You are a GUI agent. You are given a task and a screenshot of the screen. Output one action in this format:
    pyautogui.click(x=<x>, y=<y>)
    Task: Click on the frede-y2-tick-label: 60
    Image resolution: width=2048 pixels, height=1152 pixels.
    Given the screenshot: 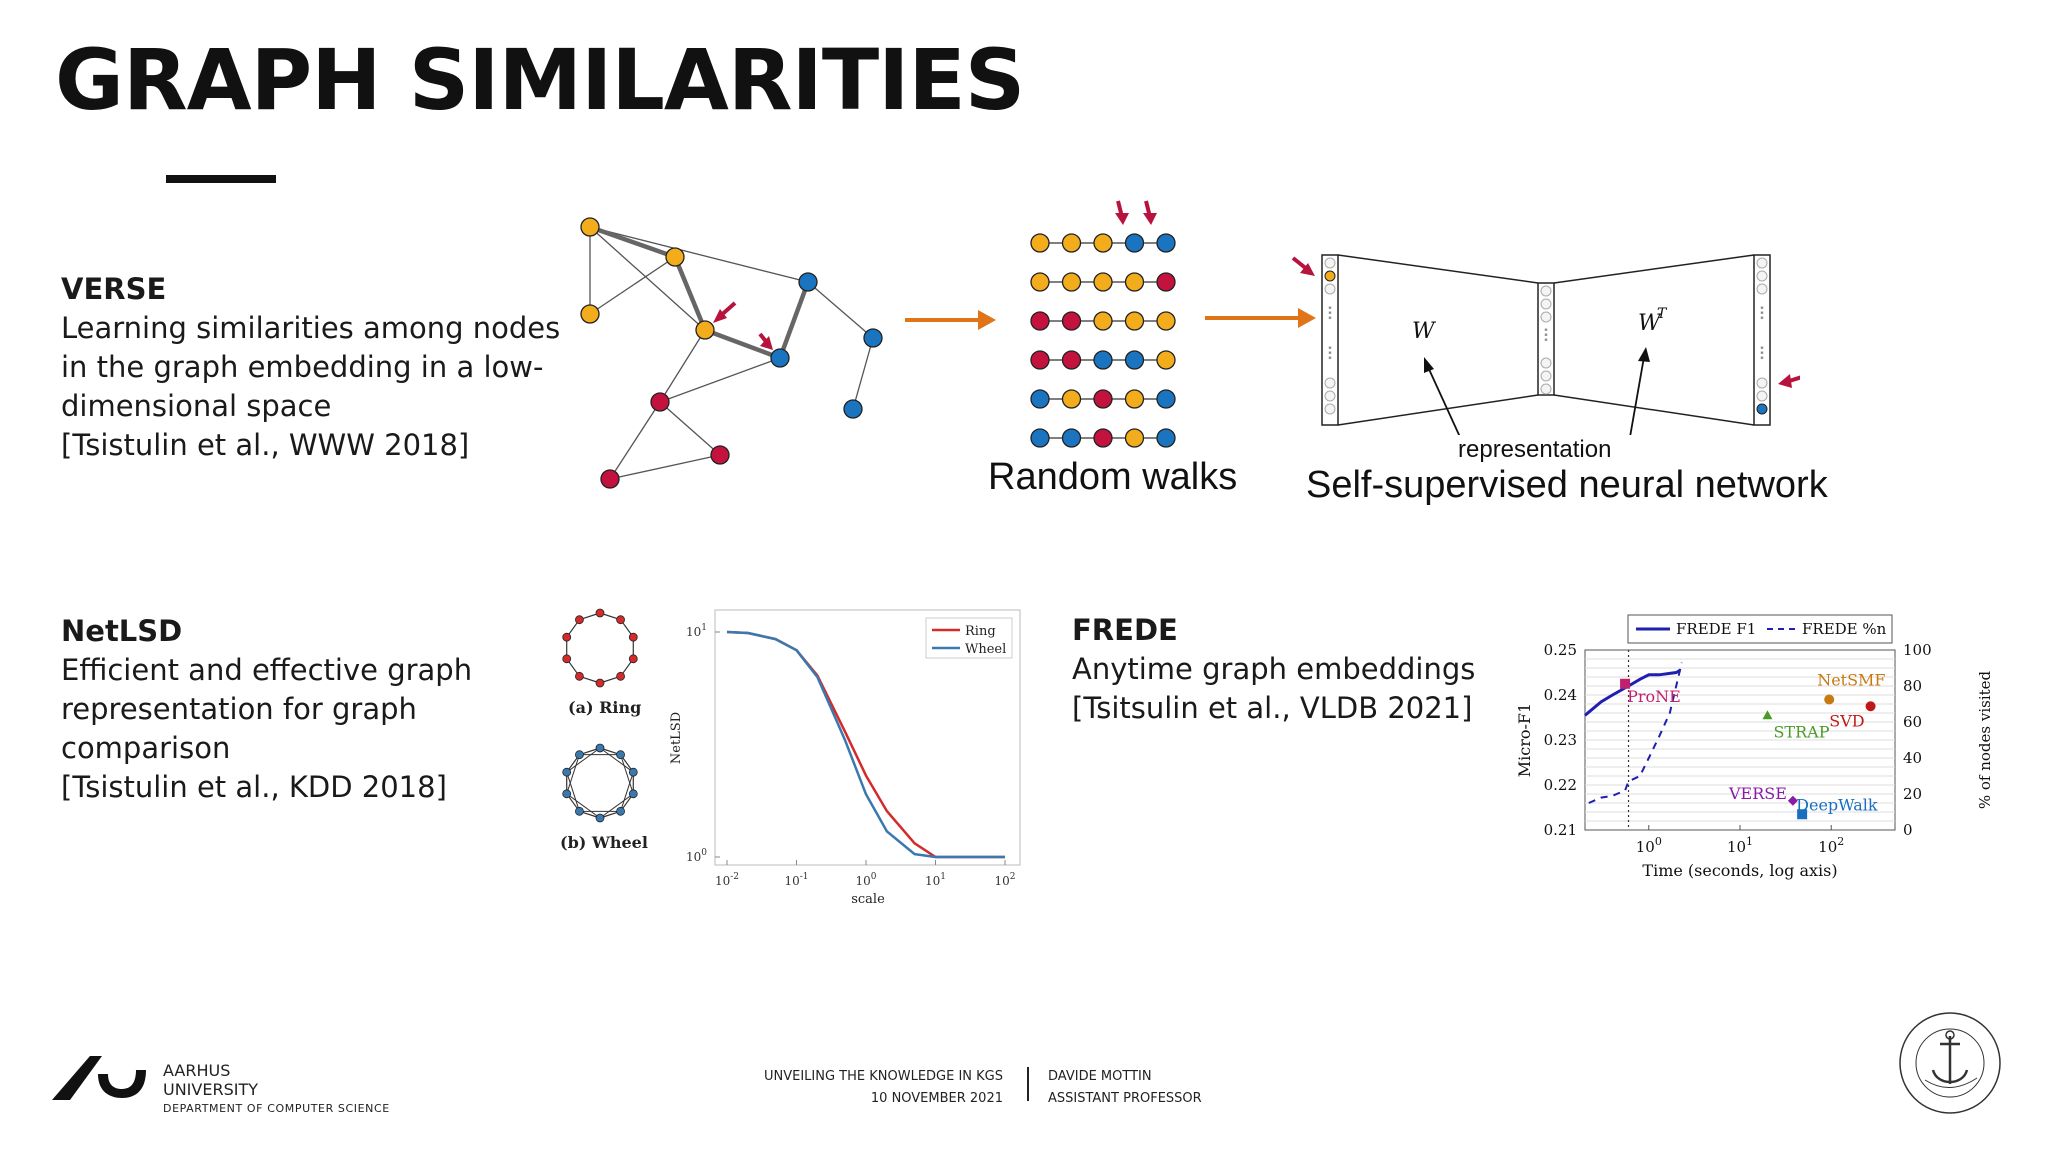 What is the action you would take?
    pyautogui.click(x=1912, y=722)
    